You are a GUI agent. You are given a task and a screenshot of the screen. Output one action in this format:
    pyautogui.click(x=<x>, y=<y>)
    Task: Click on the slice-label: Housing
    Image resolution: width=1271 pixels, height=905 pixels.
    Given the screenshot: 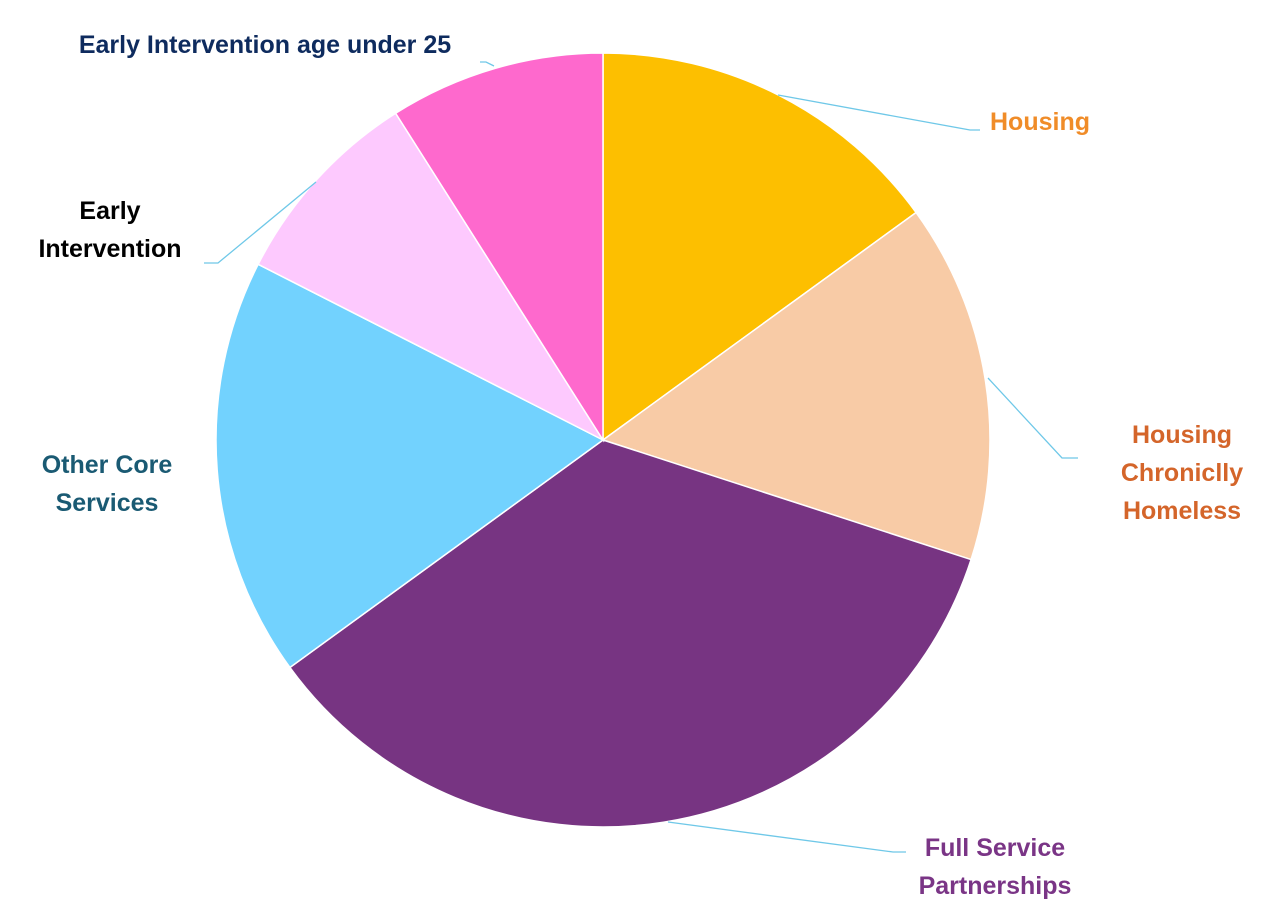 What is the action you would take?
    pyautogui.click(x=1040, y=122)
    